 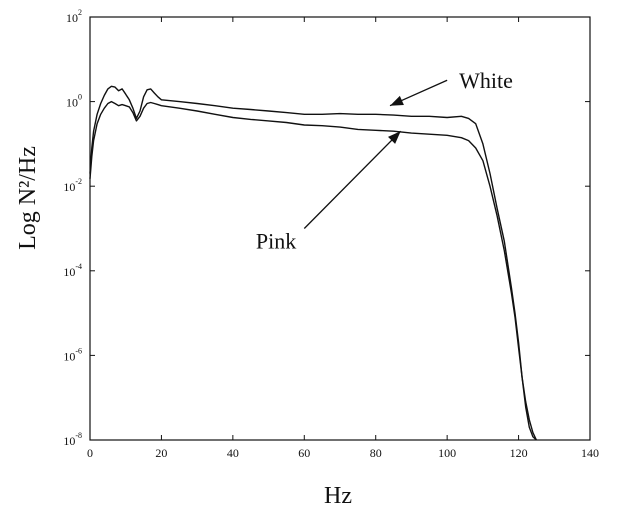 I want to click on x-axis-title: Hz, so click(x=338, y=496).